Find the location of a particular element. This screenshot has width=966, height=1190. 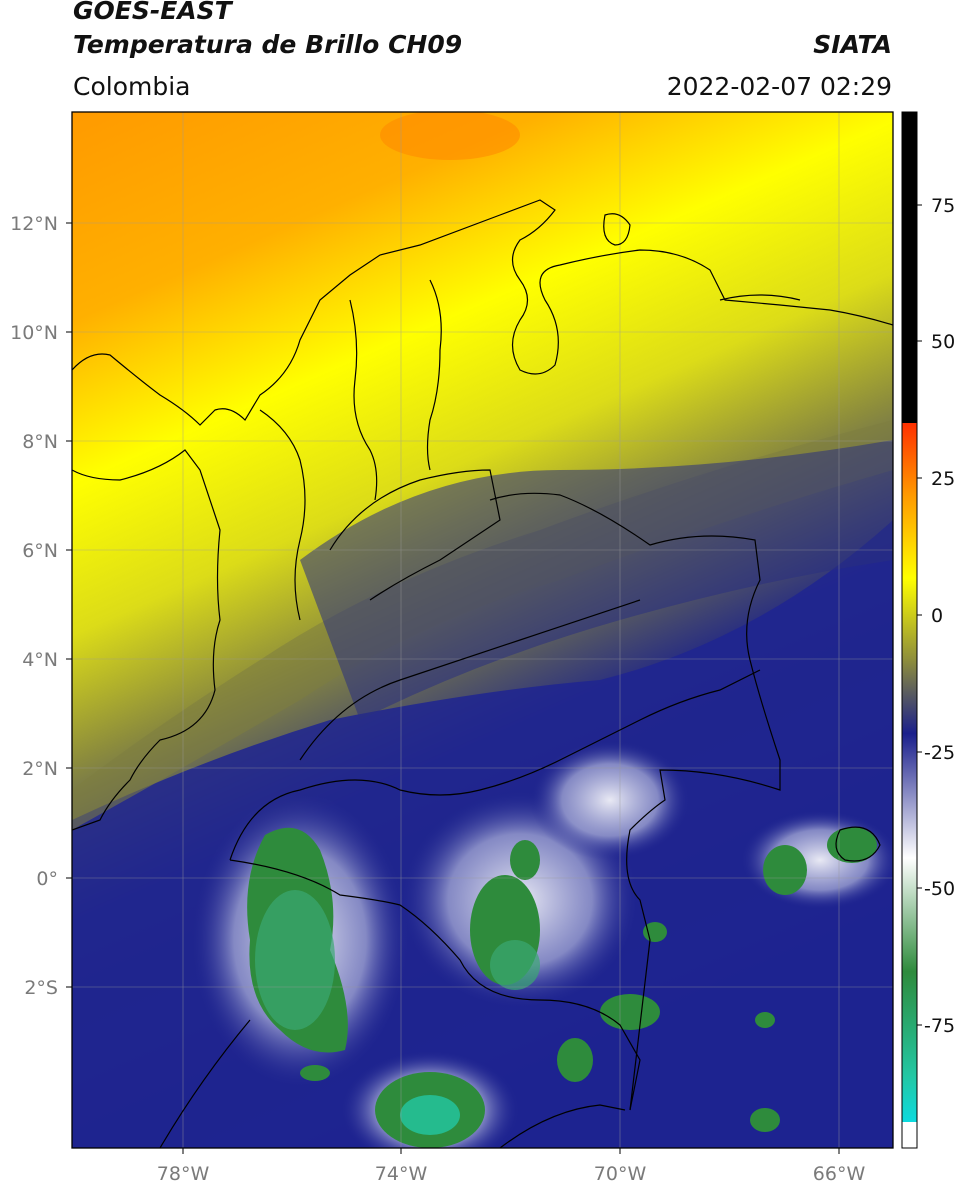

colorbar-gradient is located at coordinates (909, 630).